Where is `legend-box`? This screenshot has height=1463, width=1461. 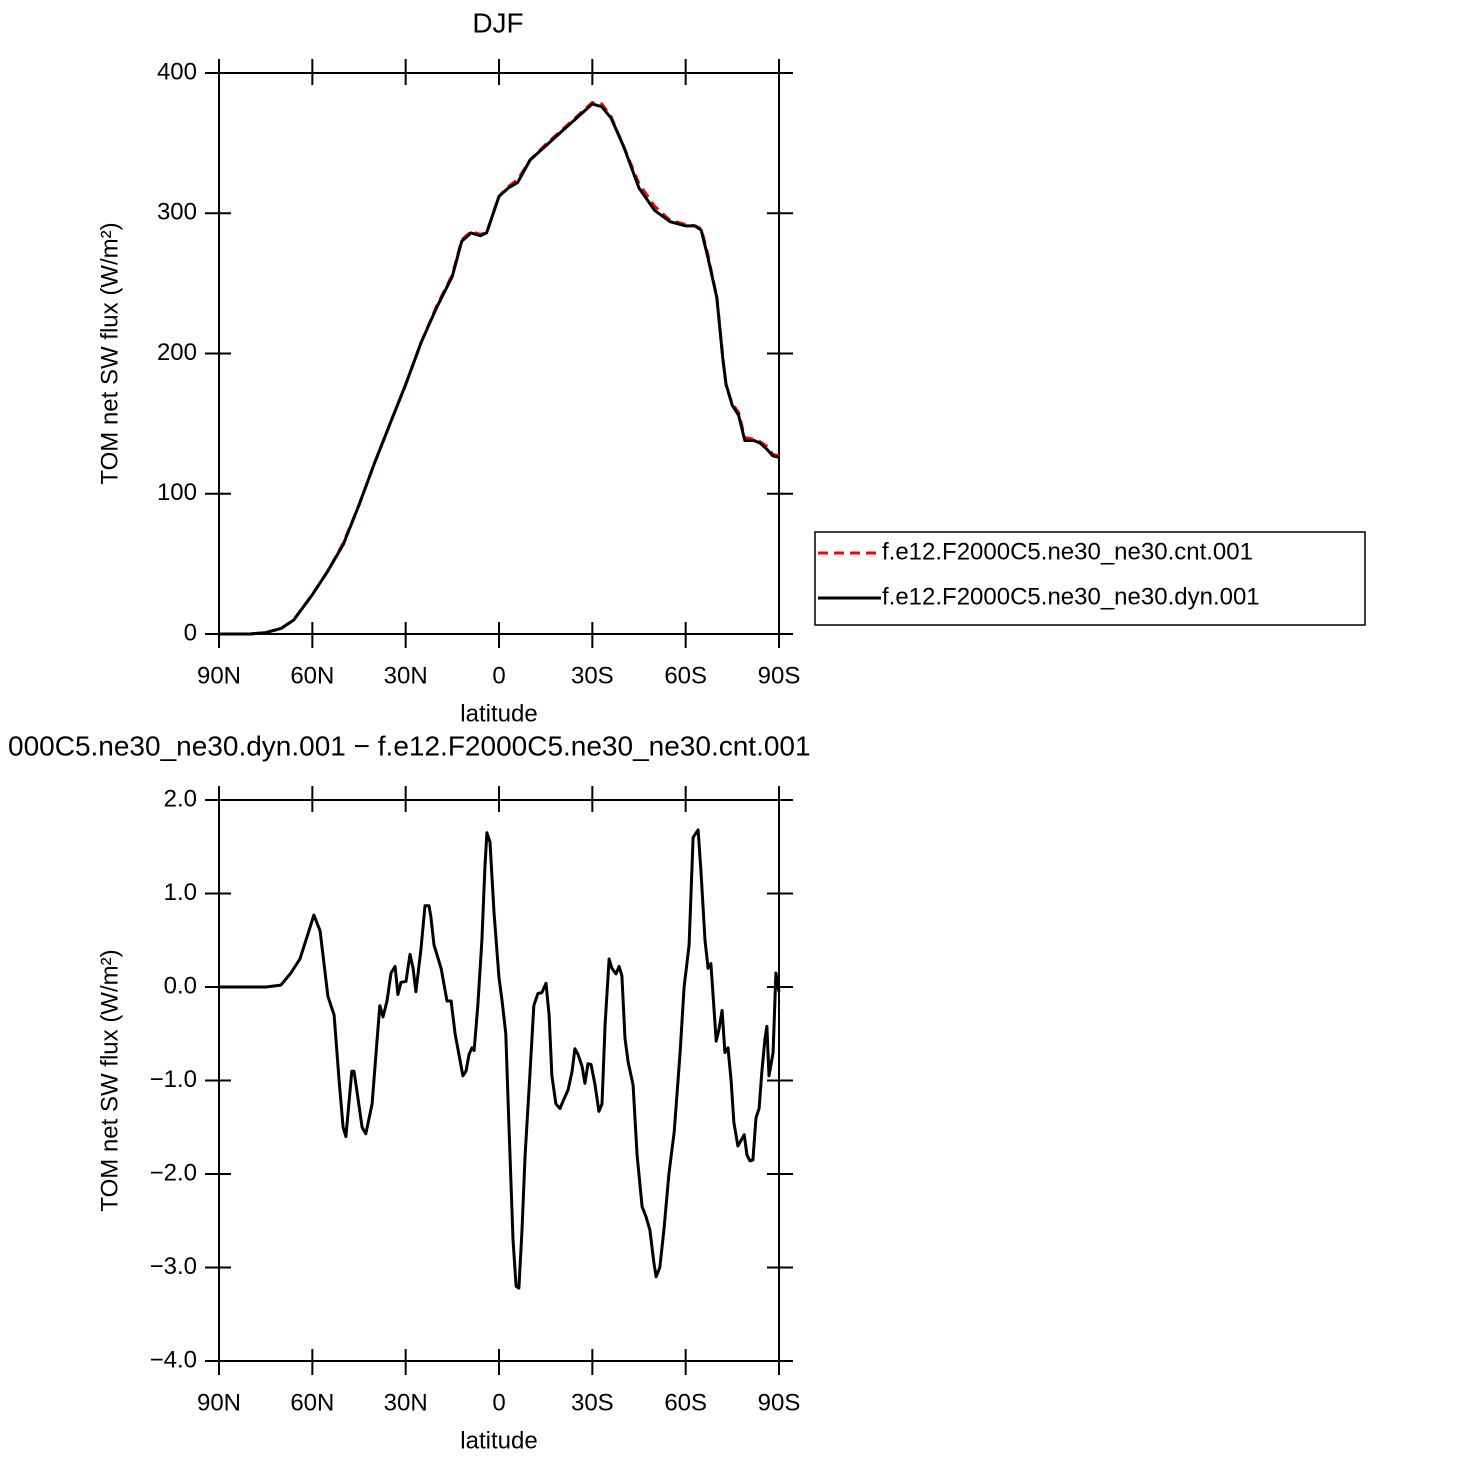
legend-box is located at coordinates (1090, 578).